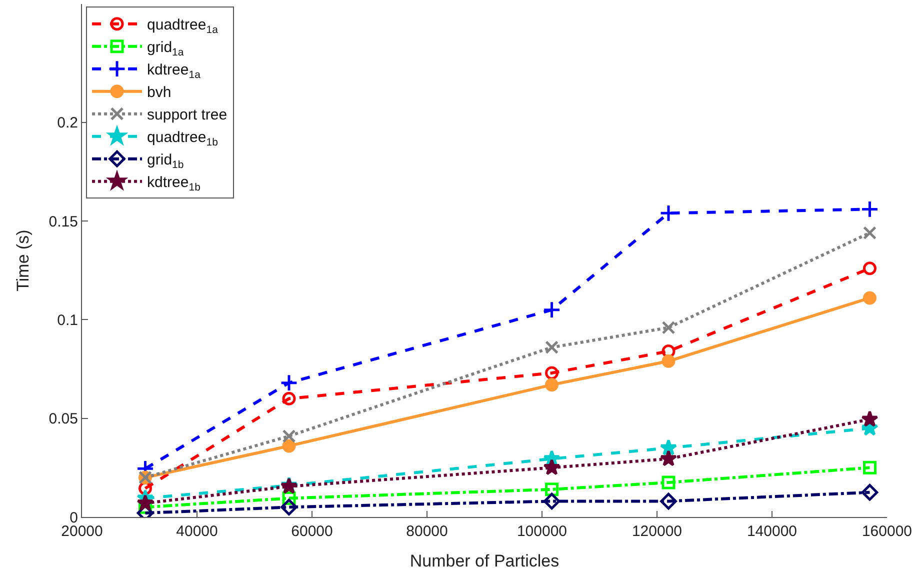  Describe the element at coordinates (174, 184) in the screenshot. I see `legend-label: kdtree$_{1b}$` at that location.